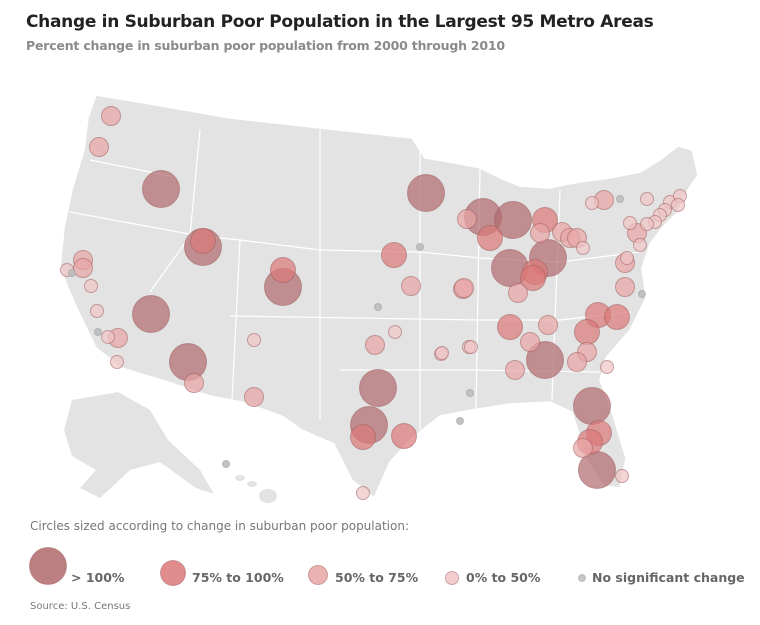  I want to click on legend-label-50-75: 50% to 75%, so click(377, 577).